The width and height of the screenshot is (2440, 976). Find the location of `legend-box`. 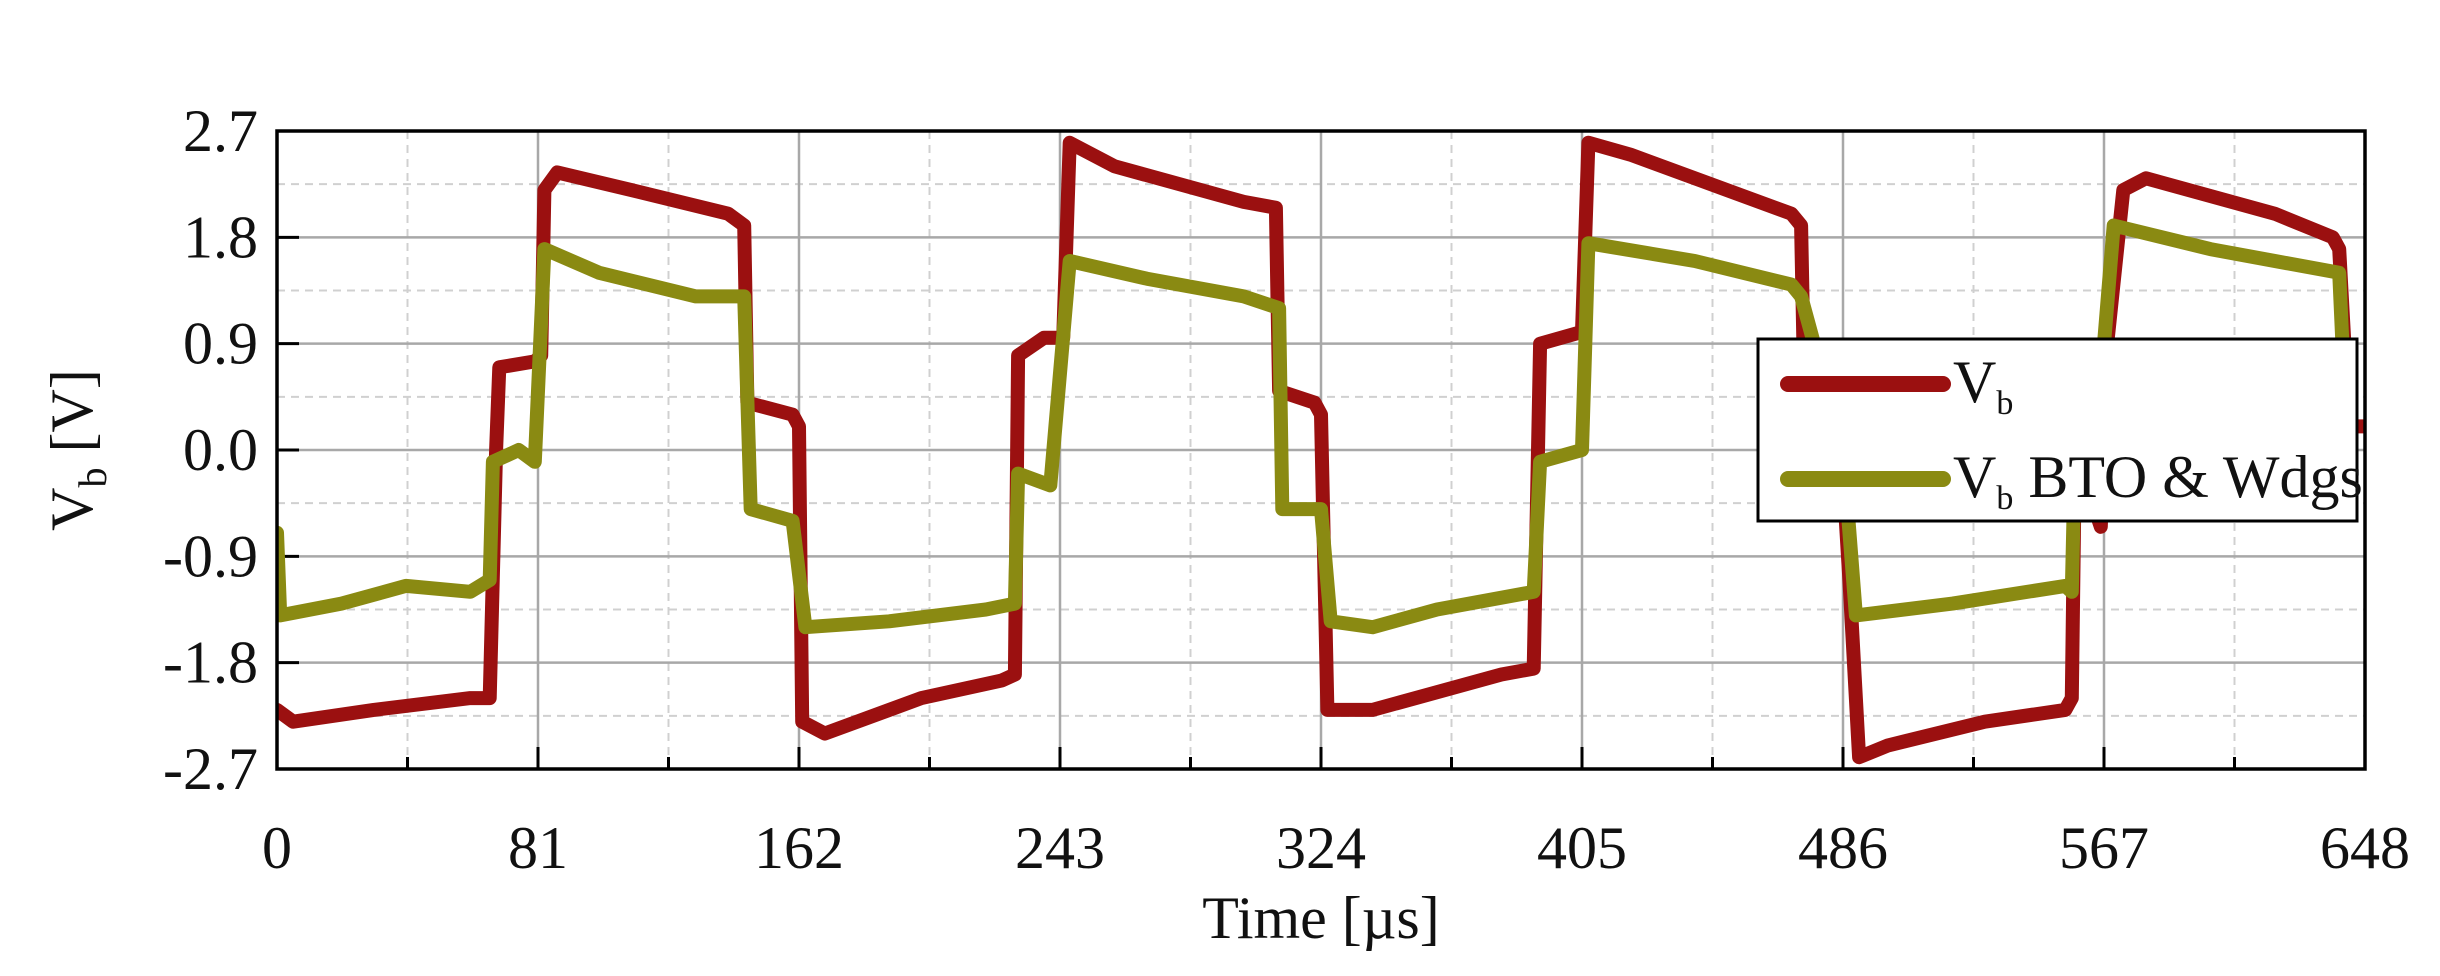

legend-box is located at coordinates (2057, 430).